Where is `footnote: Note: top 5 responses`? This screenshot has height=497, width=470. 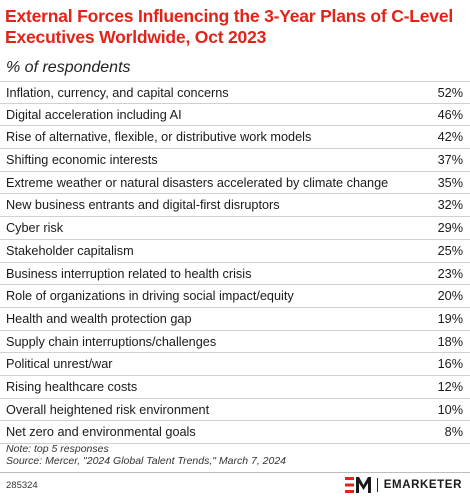
footnote: Note: top 5 responses is located at coordinates (57, 449).